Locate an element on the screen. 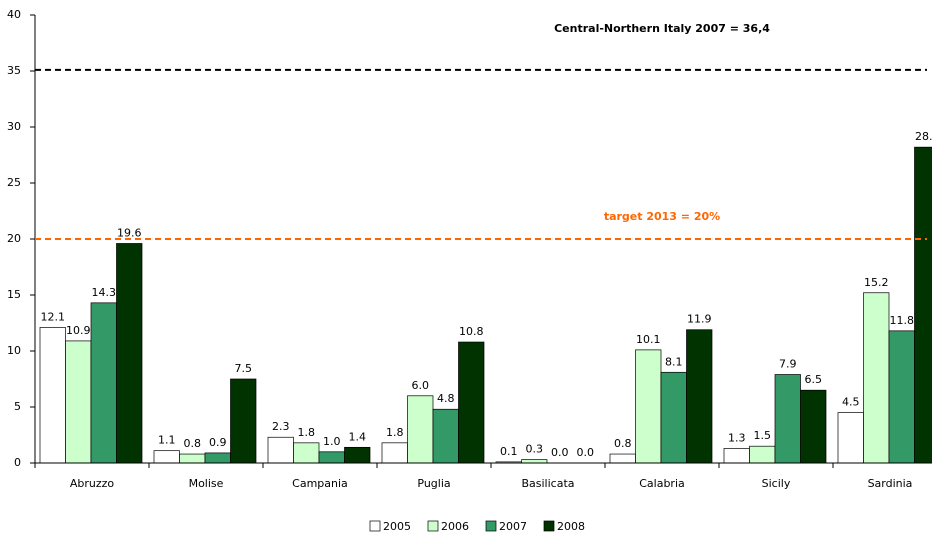 This screenshot has height=537, width=932. y-tick-label: 10 is located at coordinates (14, 350).